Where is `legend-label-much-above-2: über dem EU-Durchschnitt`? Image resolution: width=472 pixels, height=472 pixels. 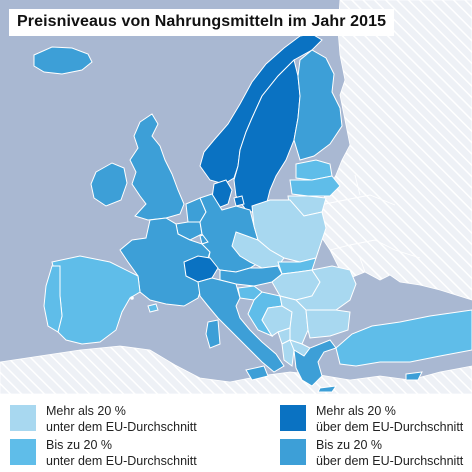
legend-label-much-above-2: über dem EU-Durchschnitt is located at coordinates (390, 427).